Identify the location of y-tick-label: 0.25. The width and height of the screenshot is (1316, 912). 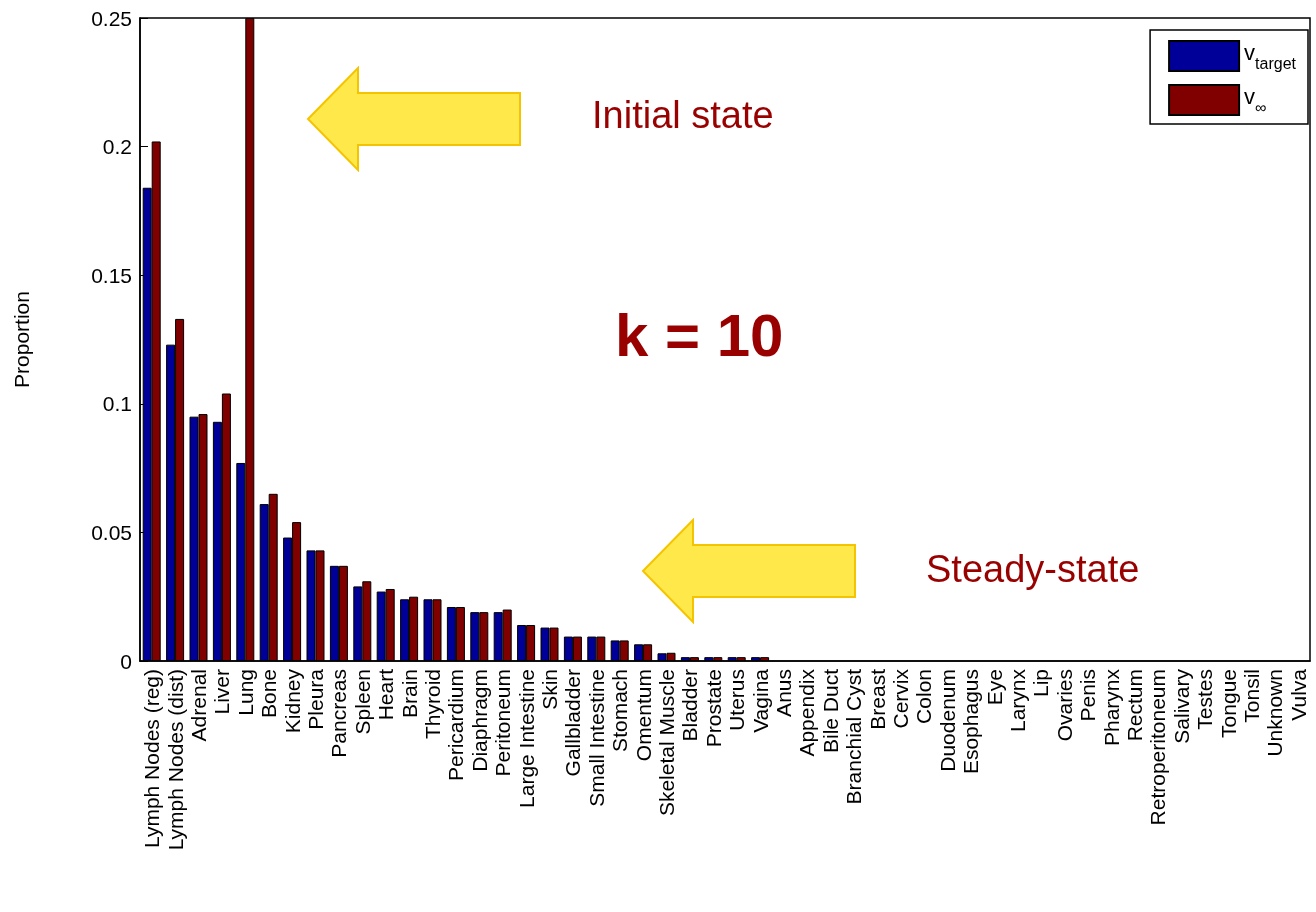
(111, 18).